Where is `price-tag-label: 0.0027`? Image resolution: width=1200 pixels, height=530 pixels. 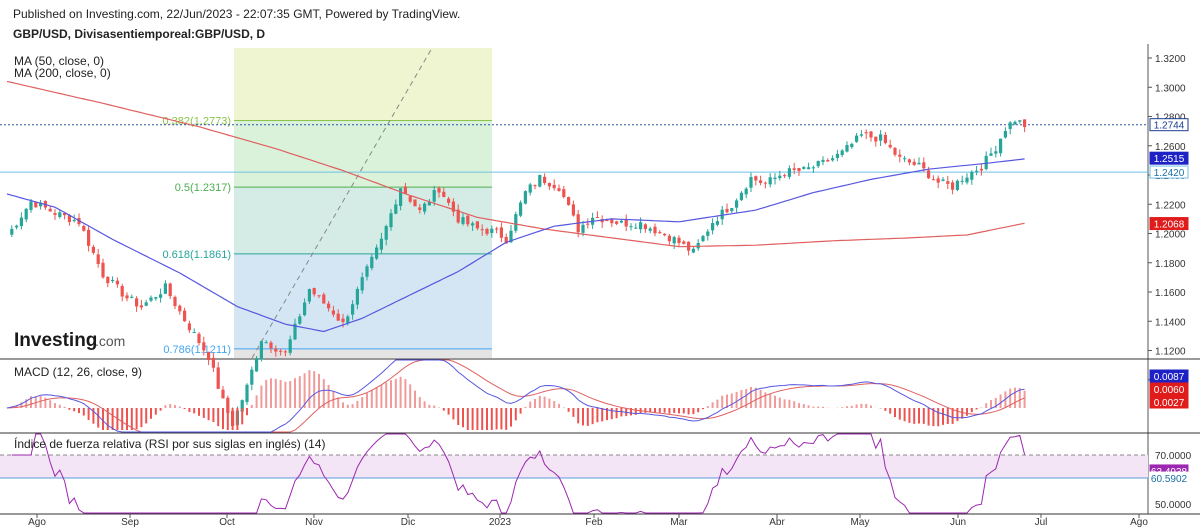 price-tag-label: 0.0027 is located at coordinates (1169, 403).